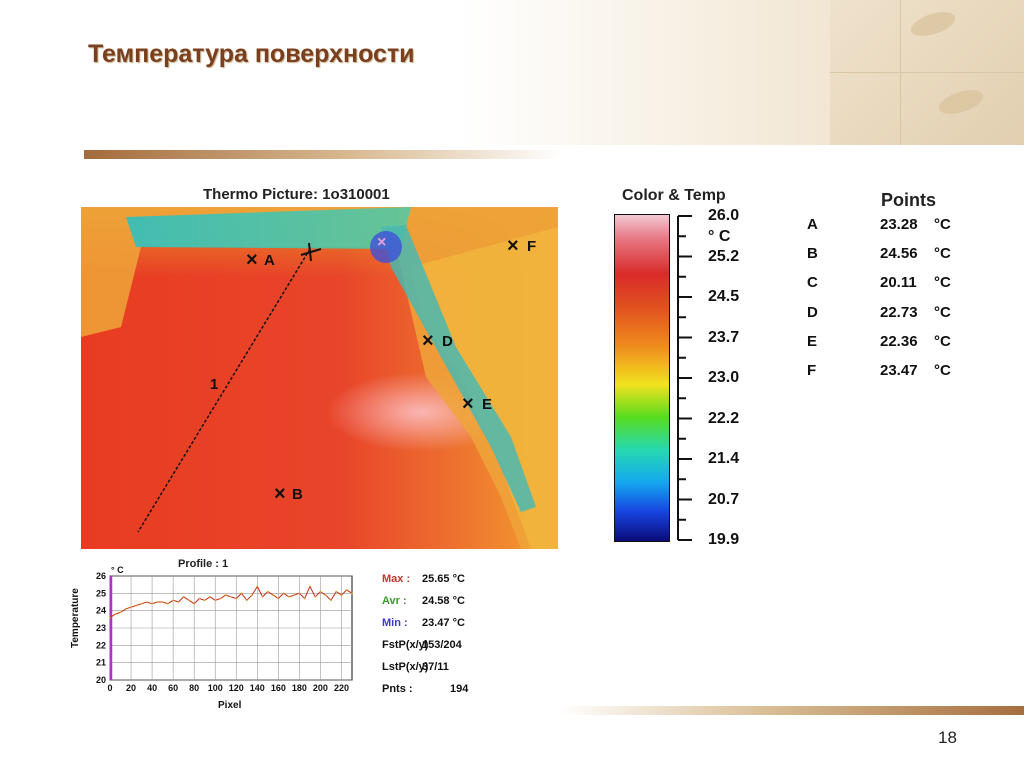  What do you see at coordinates (812, 370) in the screenshot?
I see `point-id: F` at bounding box center [812, 370].